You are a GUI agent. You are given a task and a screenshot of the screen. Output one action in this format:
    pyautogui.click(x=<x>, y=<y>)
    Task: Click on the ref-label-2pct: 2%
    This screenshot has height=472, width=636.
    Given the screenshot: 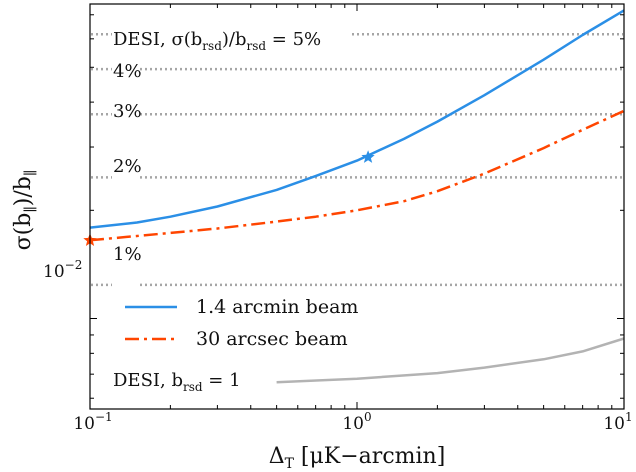 What is the action you would take?
    pyautogui.click(x=127, y=166)
    